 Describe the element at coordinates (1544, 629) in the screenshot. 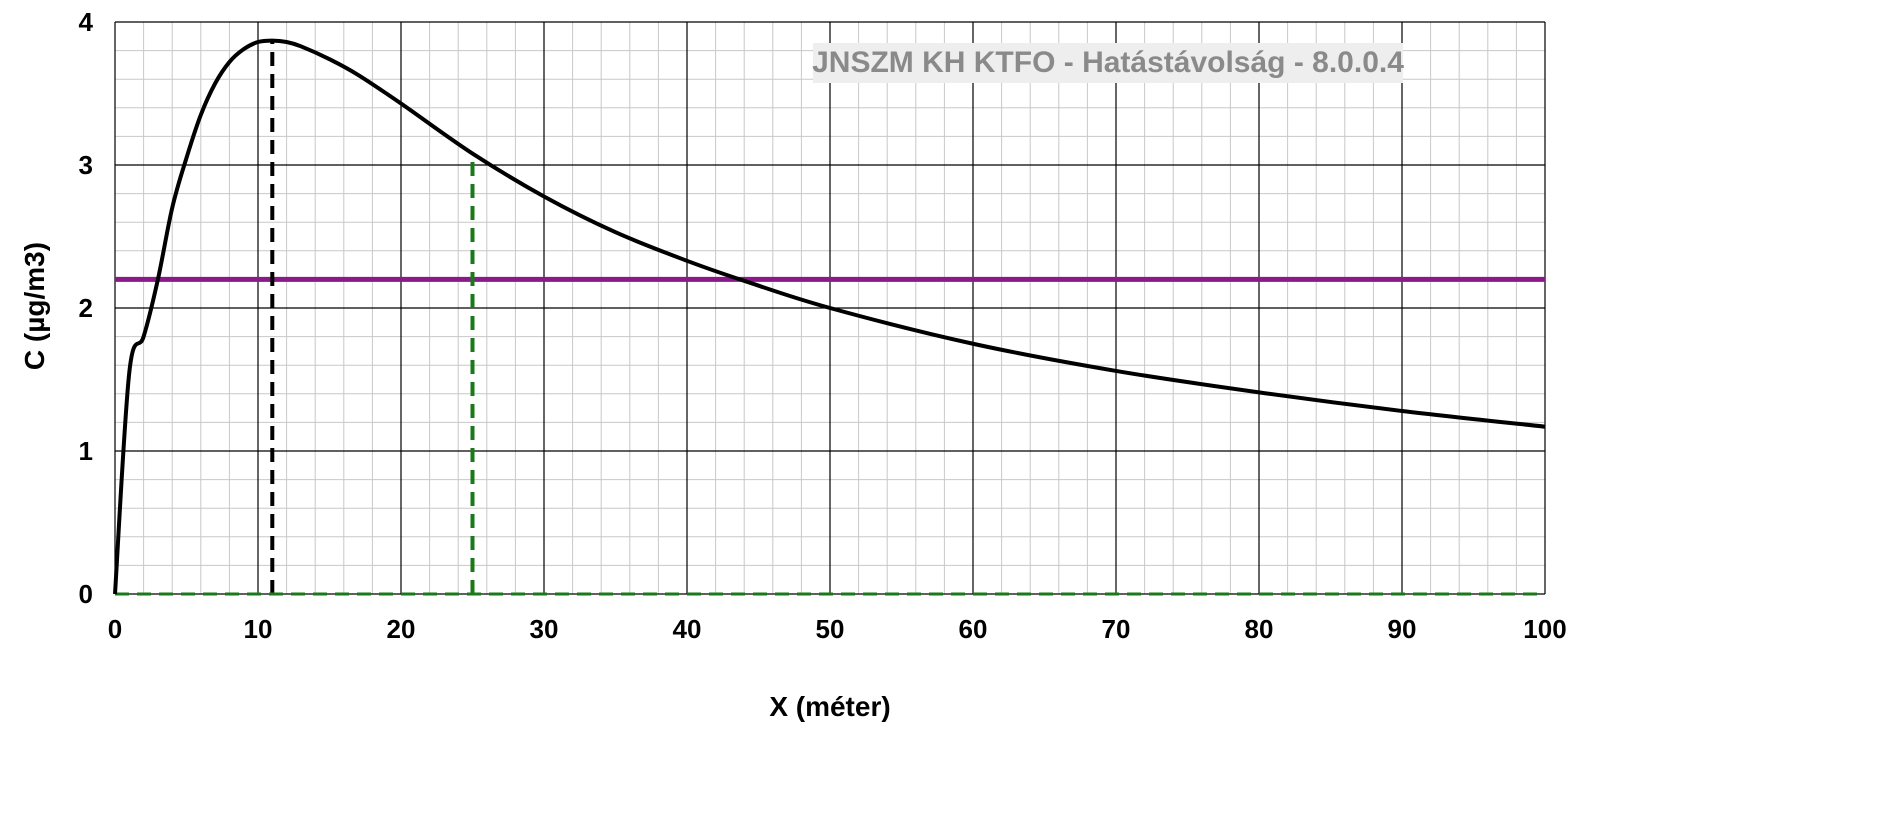

I see `x-tick-label: 100` at that location.